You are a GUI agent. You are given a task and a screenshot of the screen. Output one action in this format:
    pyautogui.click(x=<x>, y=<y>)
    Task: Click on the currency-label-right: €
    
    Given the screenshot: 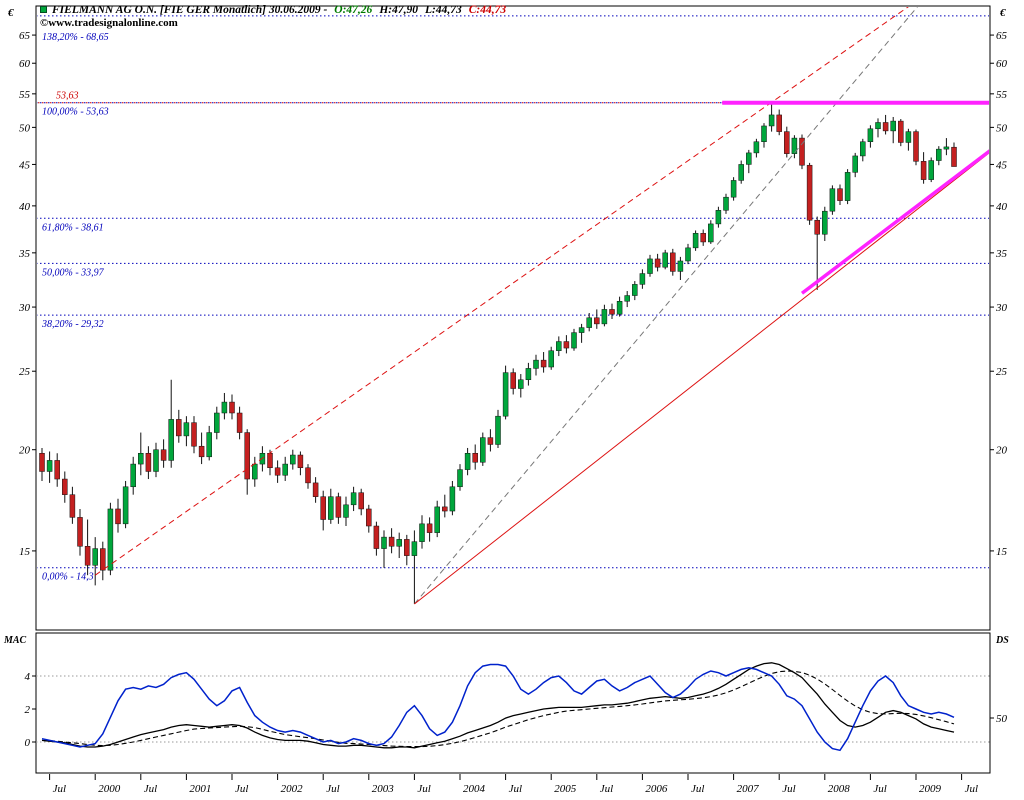 What is the action you would take?
    pyautogui.click(x=1002, y=13)
    